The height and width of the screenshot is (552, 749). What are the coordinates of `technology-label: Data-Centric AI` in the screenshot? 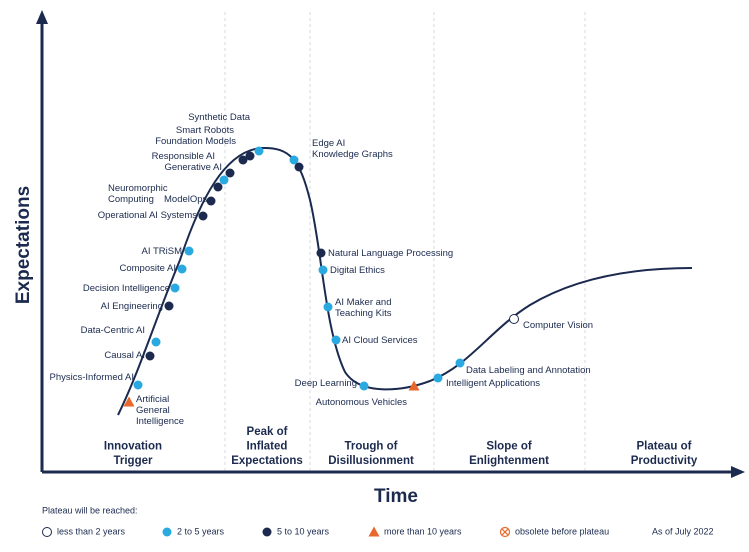 It's located at (113, 330).